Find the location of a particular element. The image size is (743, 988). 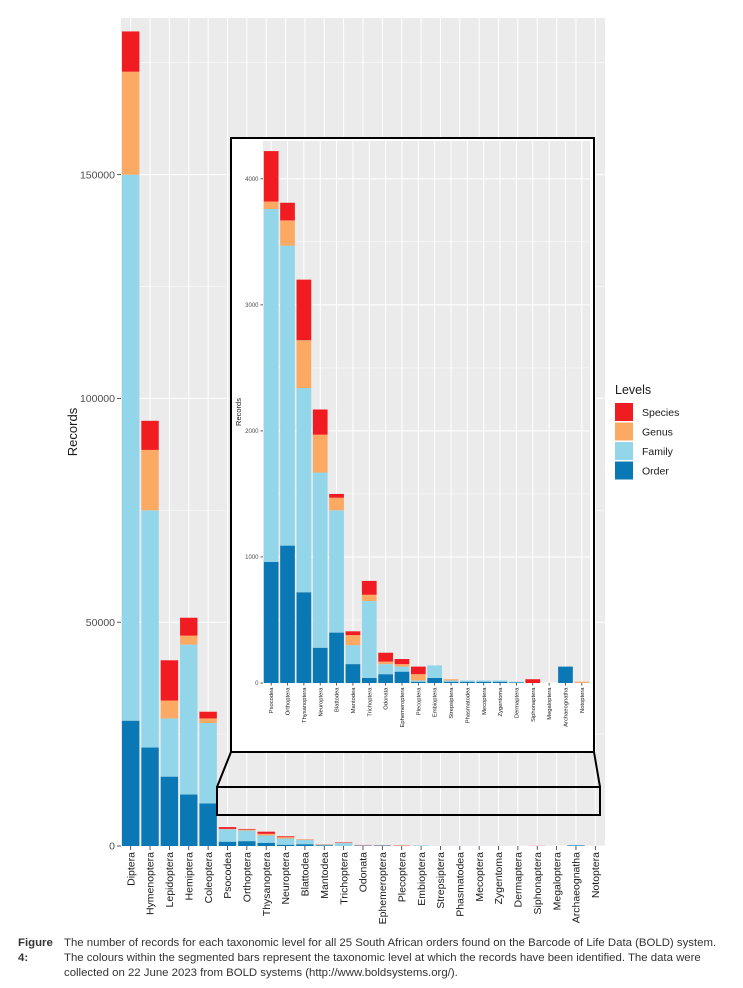

inset-bar-plecoptera-order is located at coordinates (418, 682).